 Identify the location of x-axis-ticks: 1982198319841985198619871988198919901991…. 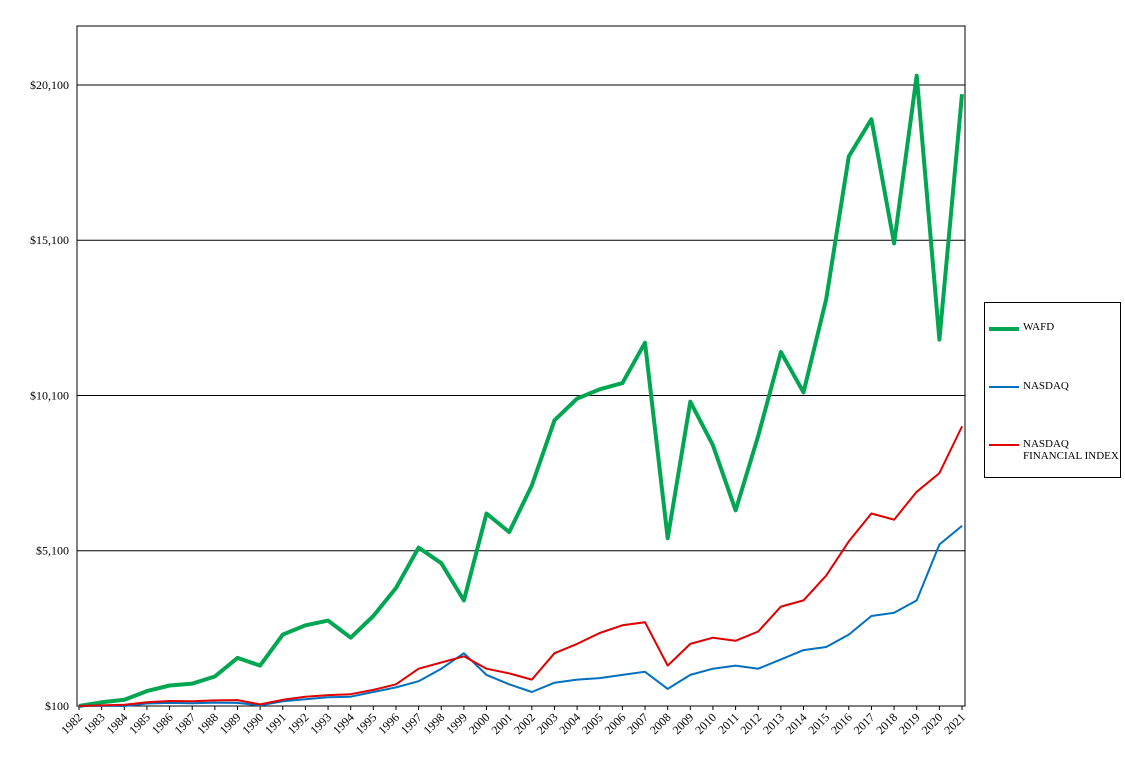
(513, 721).